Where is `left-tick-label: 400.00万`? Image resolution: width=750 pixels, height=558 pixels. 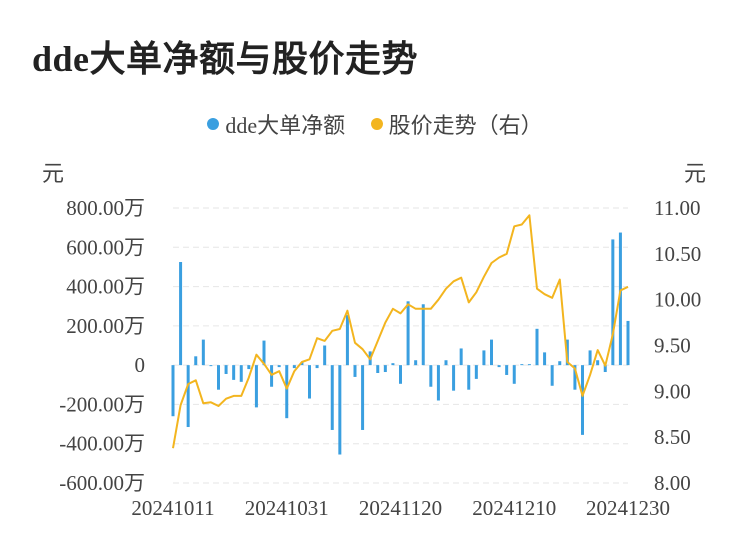
left-tick-label: 400.00万 is located at coordinates (105, 287).